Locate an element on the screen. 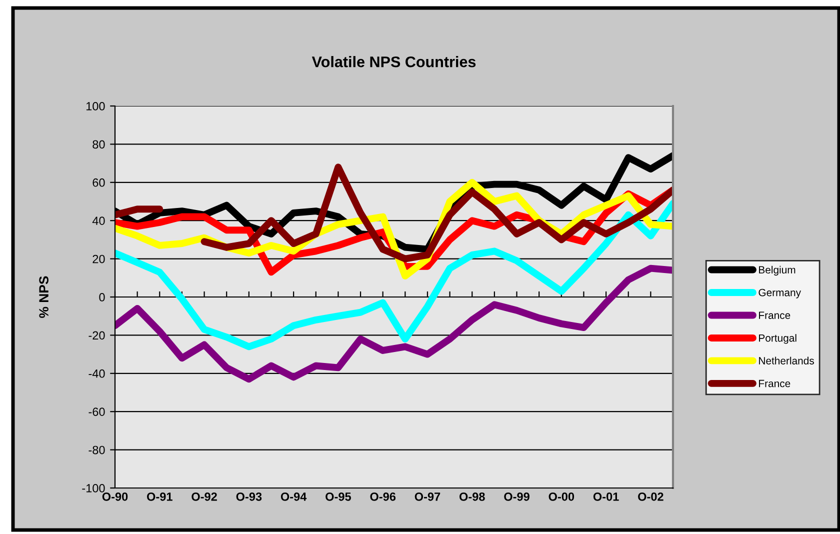 Image resolution: width=840 pixels, height=534 pixels. x-tick-label: O-96 is located at coordinates (383, 496).